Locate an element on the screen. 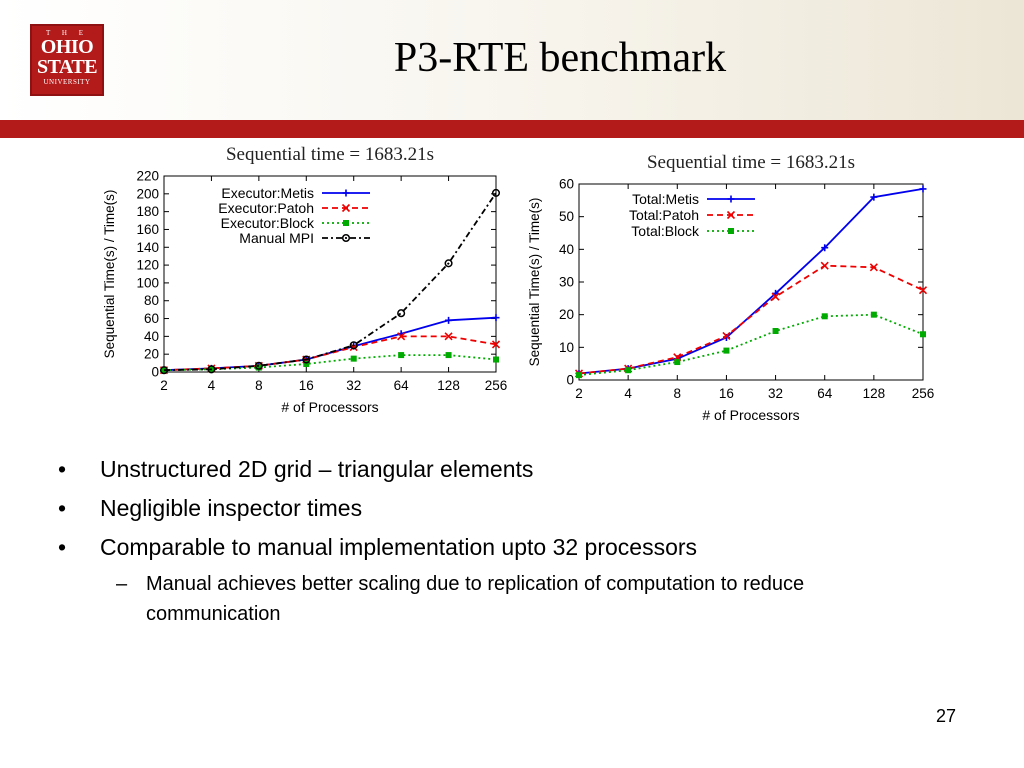 The height and width of the screenshot is (768, 1024). ohio-state-logo: T H E OHIO STATE UNIVERSITY is located at coordinates (67, 60).